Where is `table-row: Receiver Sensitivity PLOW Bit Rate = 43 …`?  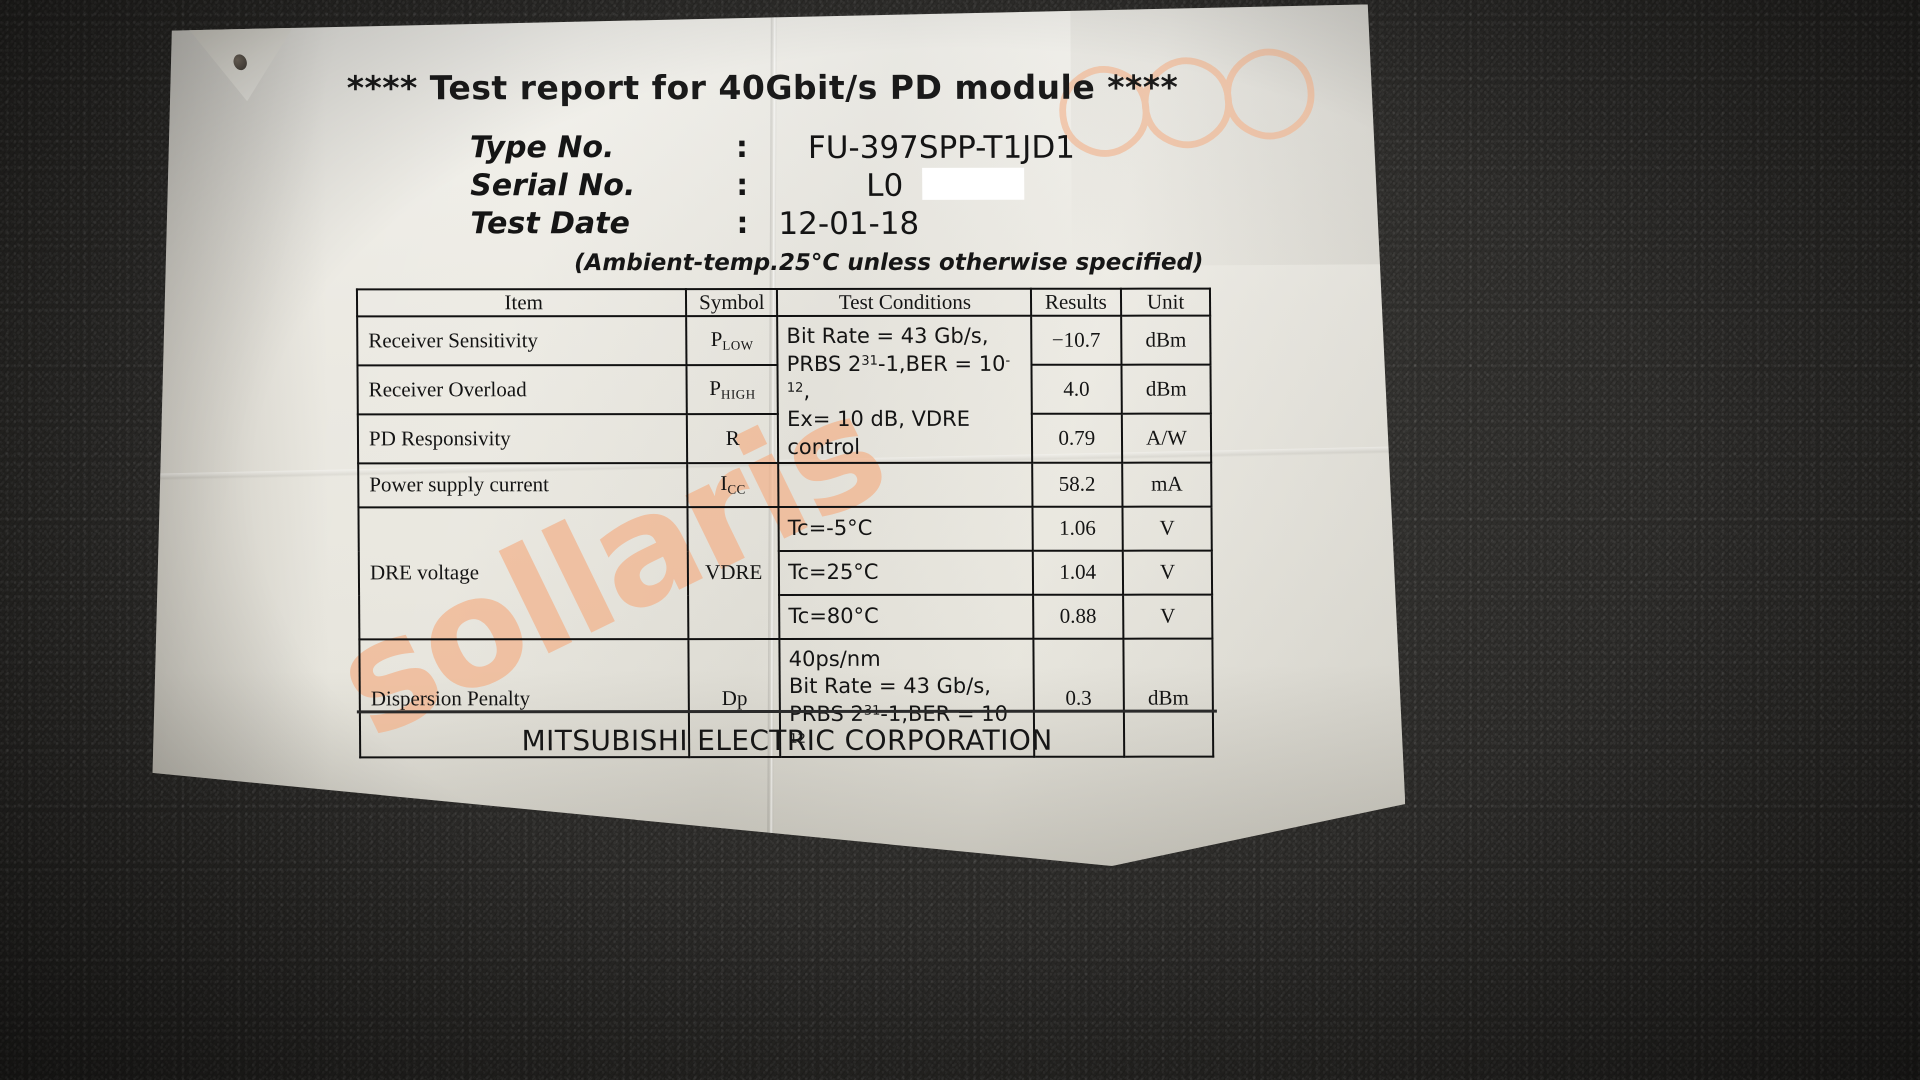 table-row: Receiver Sensitivity PLOW Bit Rate = 43 … is located at coordinates (784, 389).